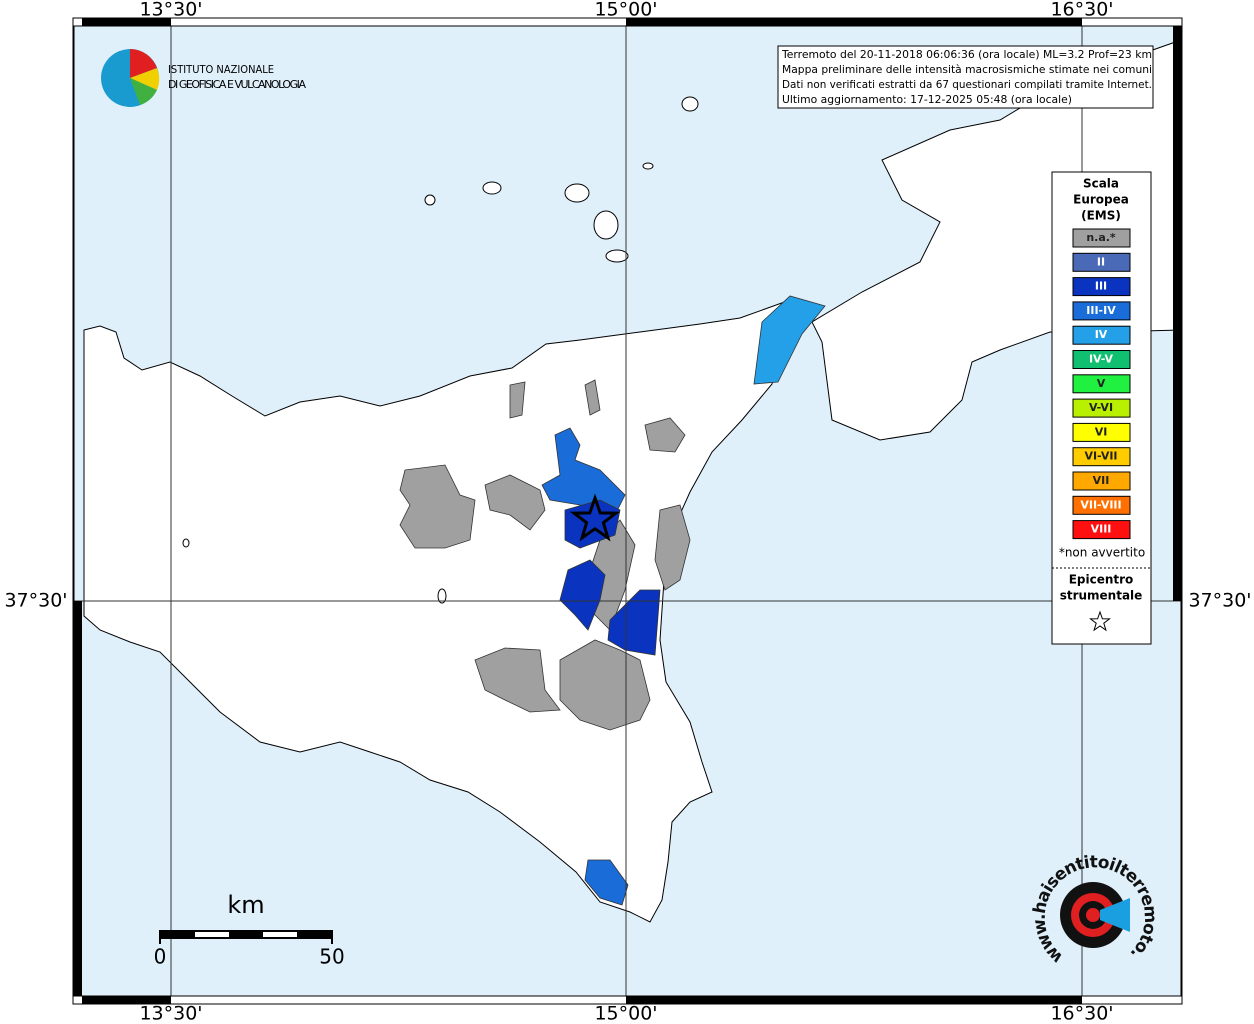  I want to click on scale-start: 0, so click(160, 957).